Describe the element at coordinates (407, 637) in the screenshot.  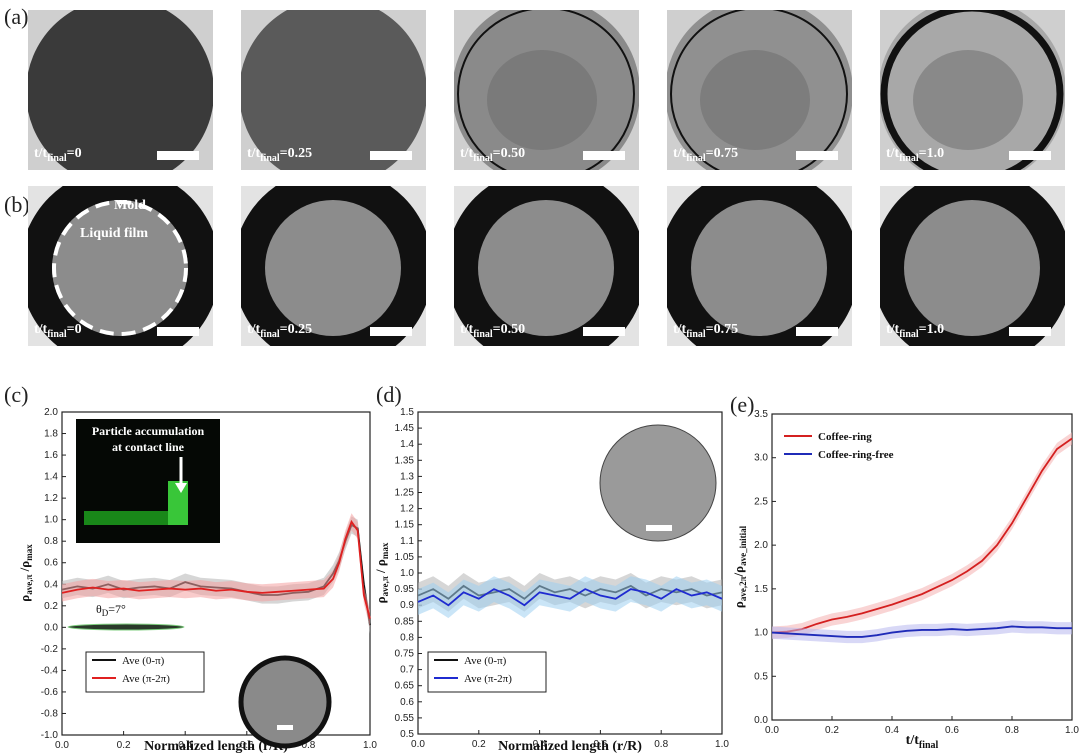
I see `y-tick-label: 0.8` at that location.